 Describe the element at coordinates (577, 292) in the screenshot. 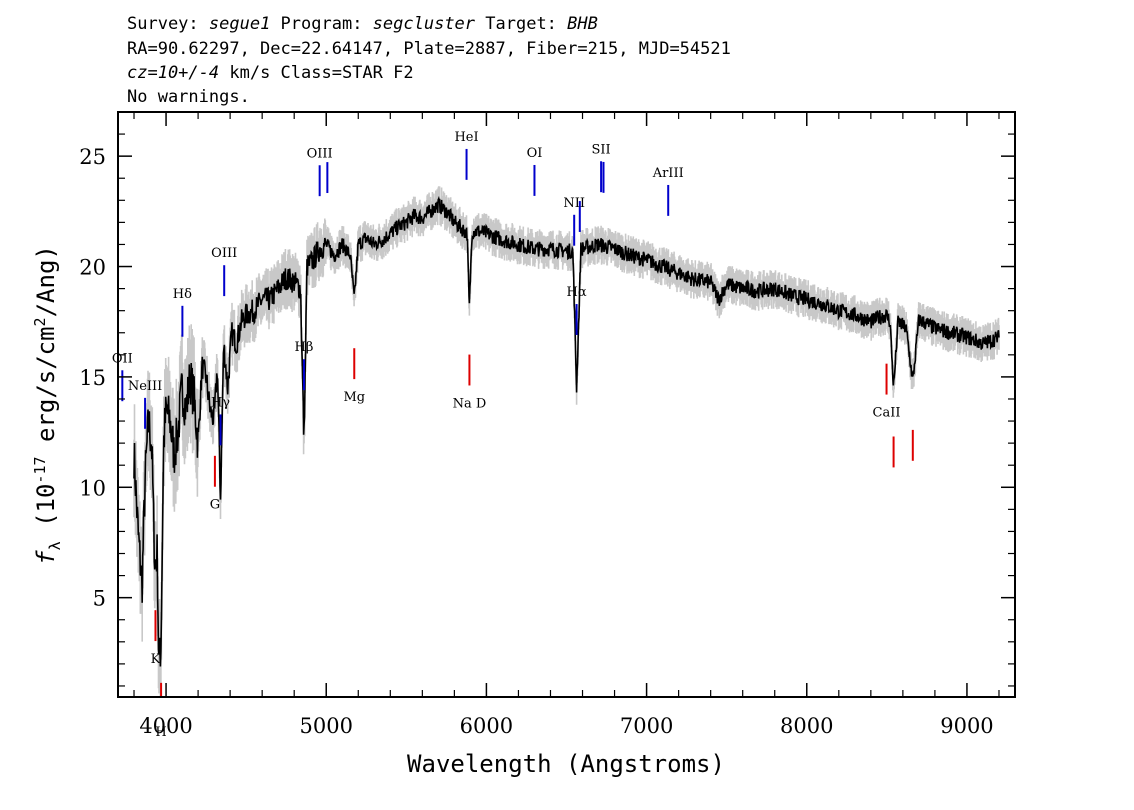

I see `line-label: Hα` at that location.